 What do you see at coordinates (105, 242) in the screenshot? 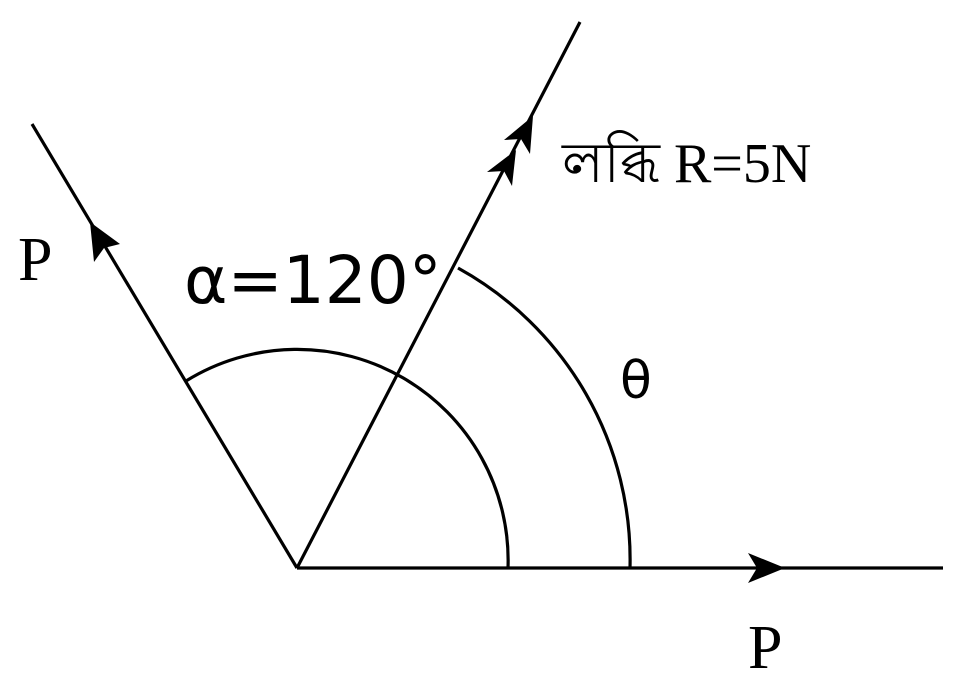
I see `force-p-inclined-arrowhead` at bounding box center [105, 242].